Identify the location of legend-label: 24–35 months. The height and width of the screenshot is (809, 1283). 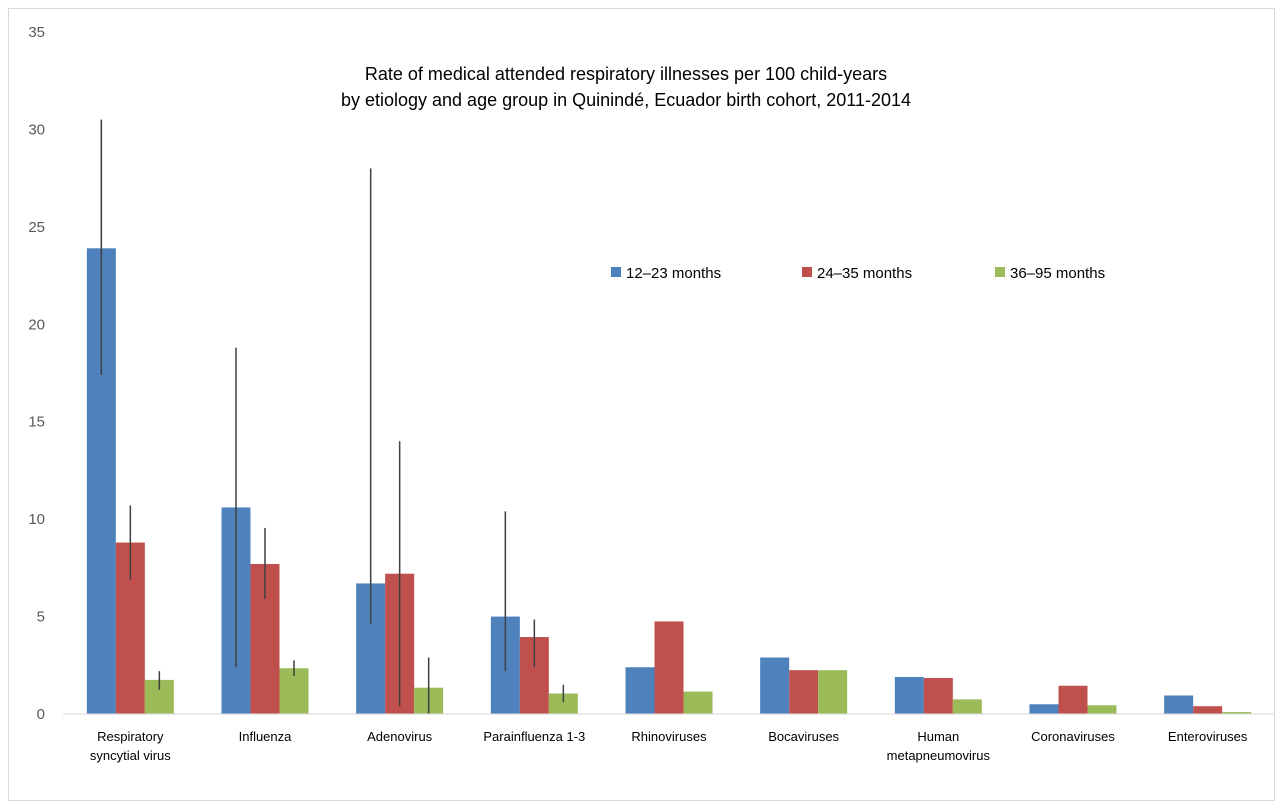
(864, 273).